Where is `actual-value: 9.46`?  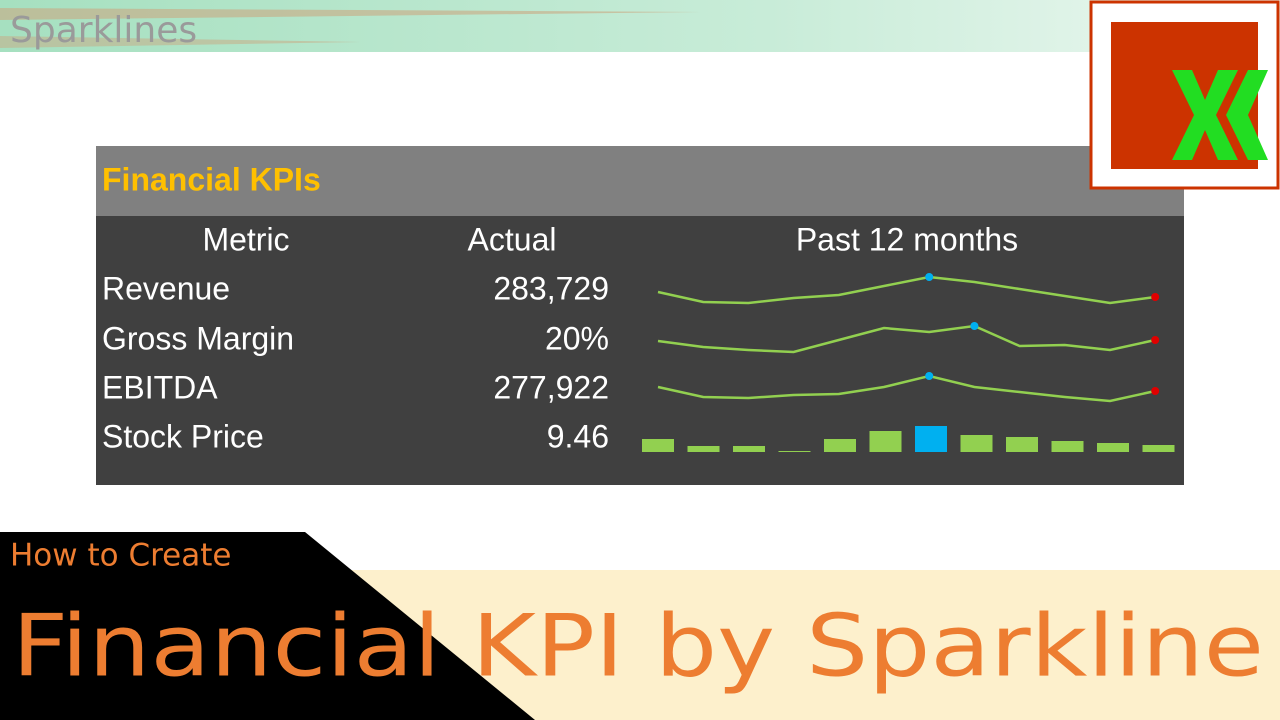
actual-value: 9.46 is located at coordinates (578, 436).